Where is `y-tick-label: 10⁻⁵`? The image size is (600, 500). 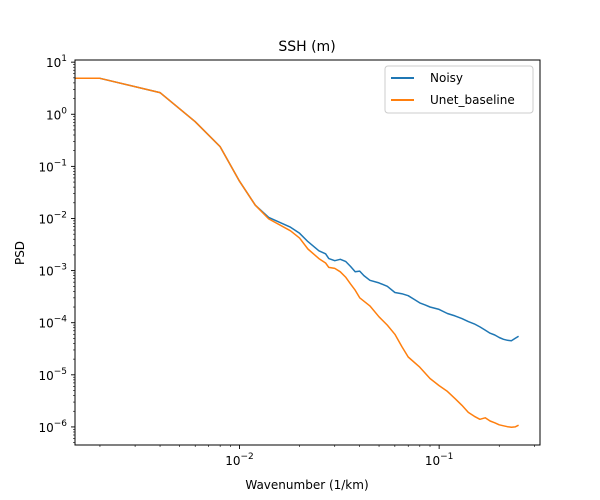 y-tick-label: 10⁻⁵ is located at coordinates (52, 375).